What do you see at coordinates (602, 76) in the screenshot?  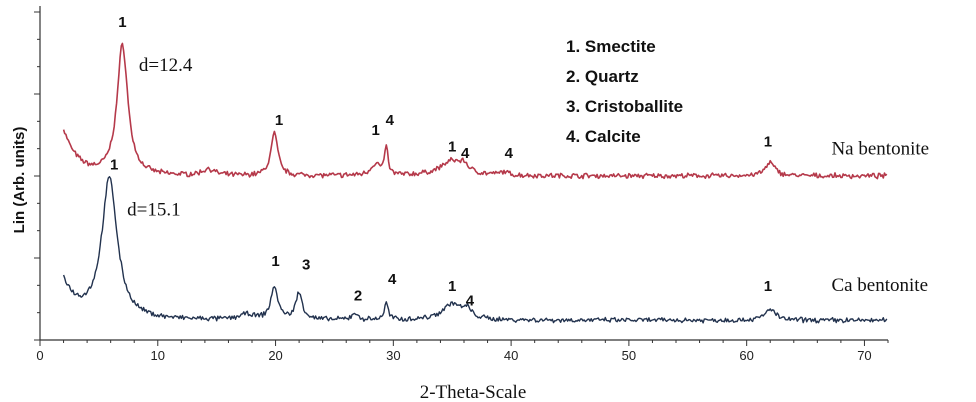 I see `legend-entry: 2. Quartz` at bounding box center [602, 76].